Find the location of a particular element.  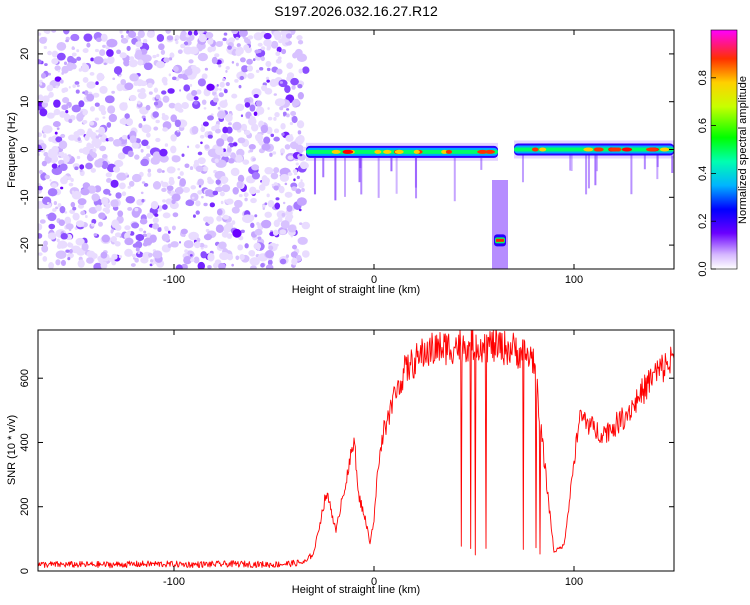

colorbar-ticks: 0.0 0.2 0.4 0.6 0.8 is located at coordinates (706, 173).